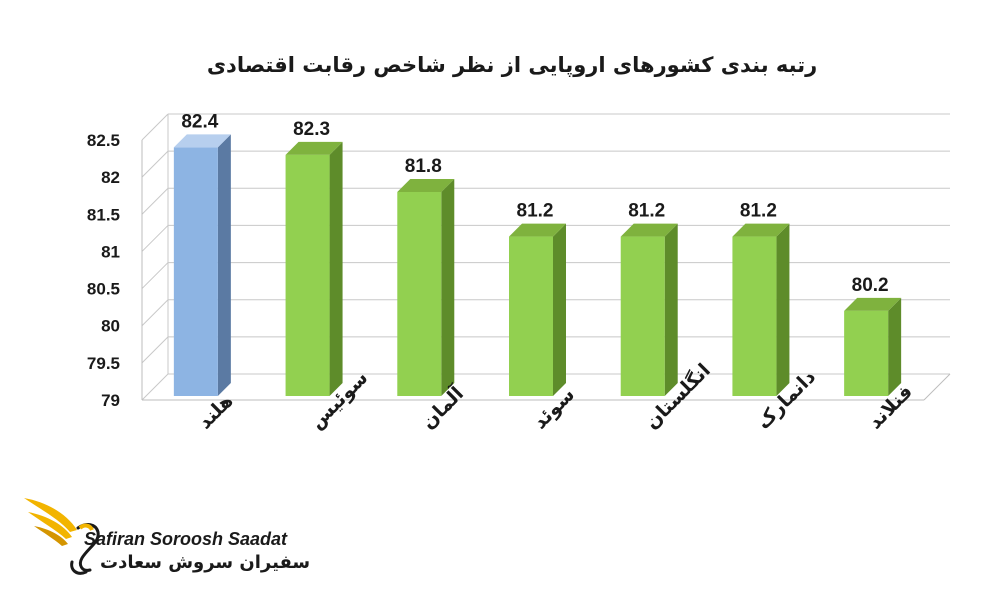  I want to click on data-label: 81.8, so click(423, 166).